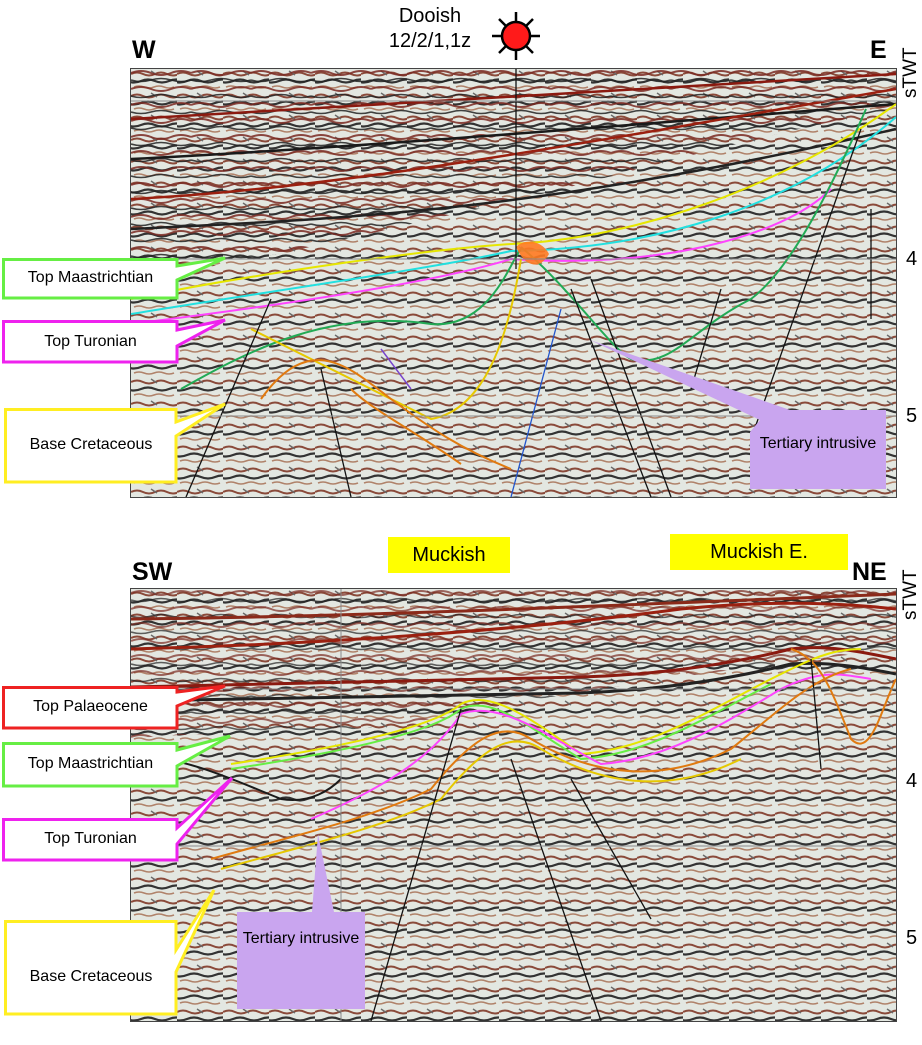  Describe the element at coordinates (912, 416) in the screenshot. I see `top-tick-5: 5` at that location.